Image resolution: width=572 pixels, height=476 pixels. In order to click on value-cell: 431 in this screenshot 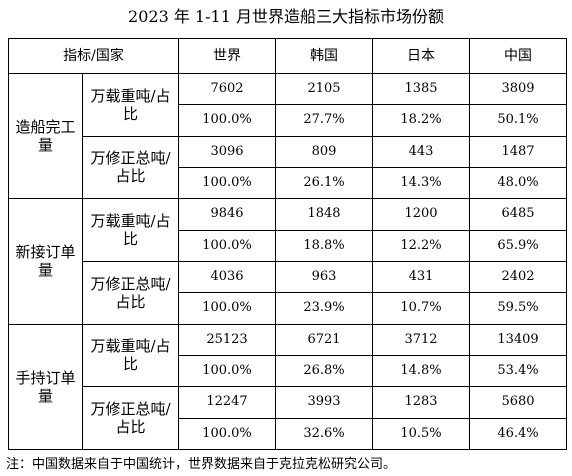, I will do `click(421, 277)`.